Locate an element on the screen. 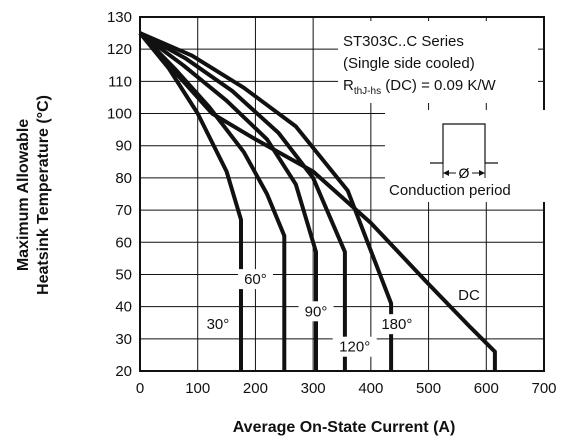  diagram-phi-symbol: Ø is located at coordinates (464, 173).